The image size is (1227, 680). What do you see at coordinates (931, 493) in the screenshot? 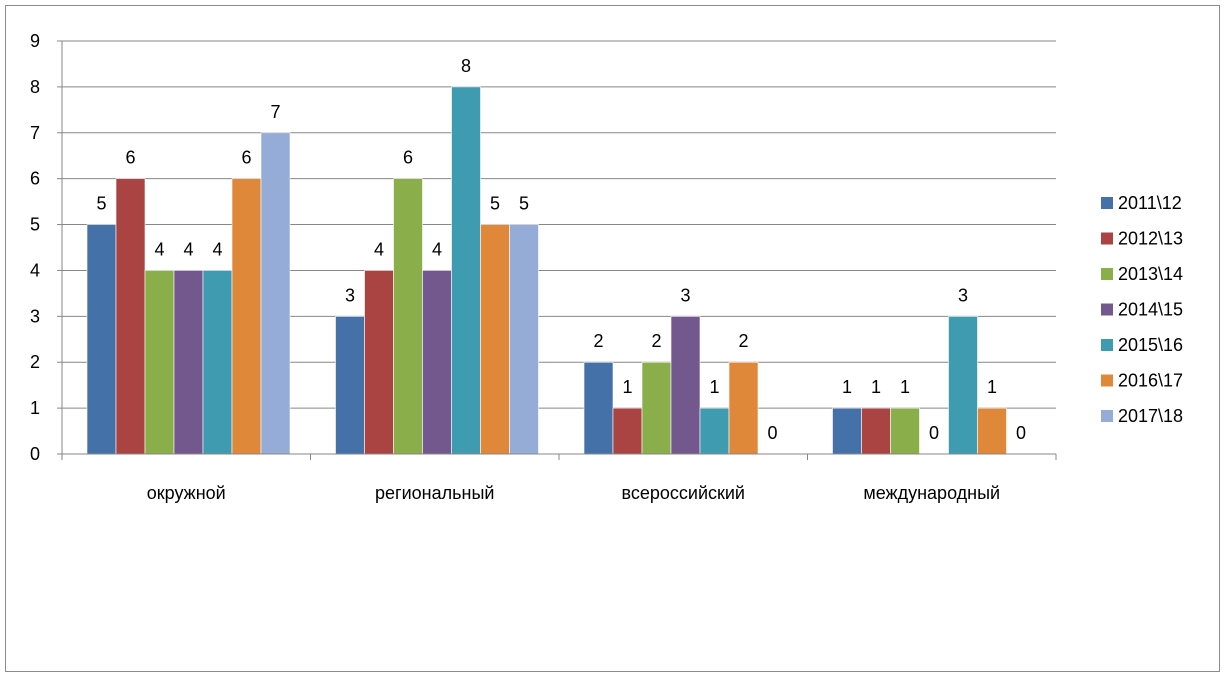
I see `x-category-label: международный` at bounding box center [931, 493].